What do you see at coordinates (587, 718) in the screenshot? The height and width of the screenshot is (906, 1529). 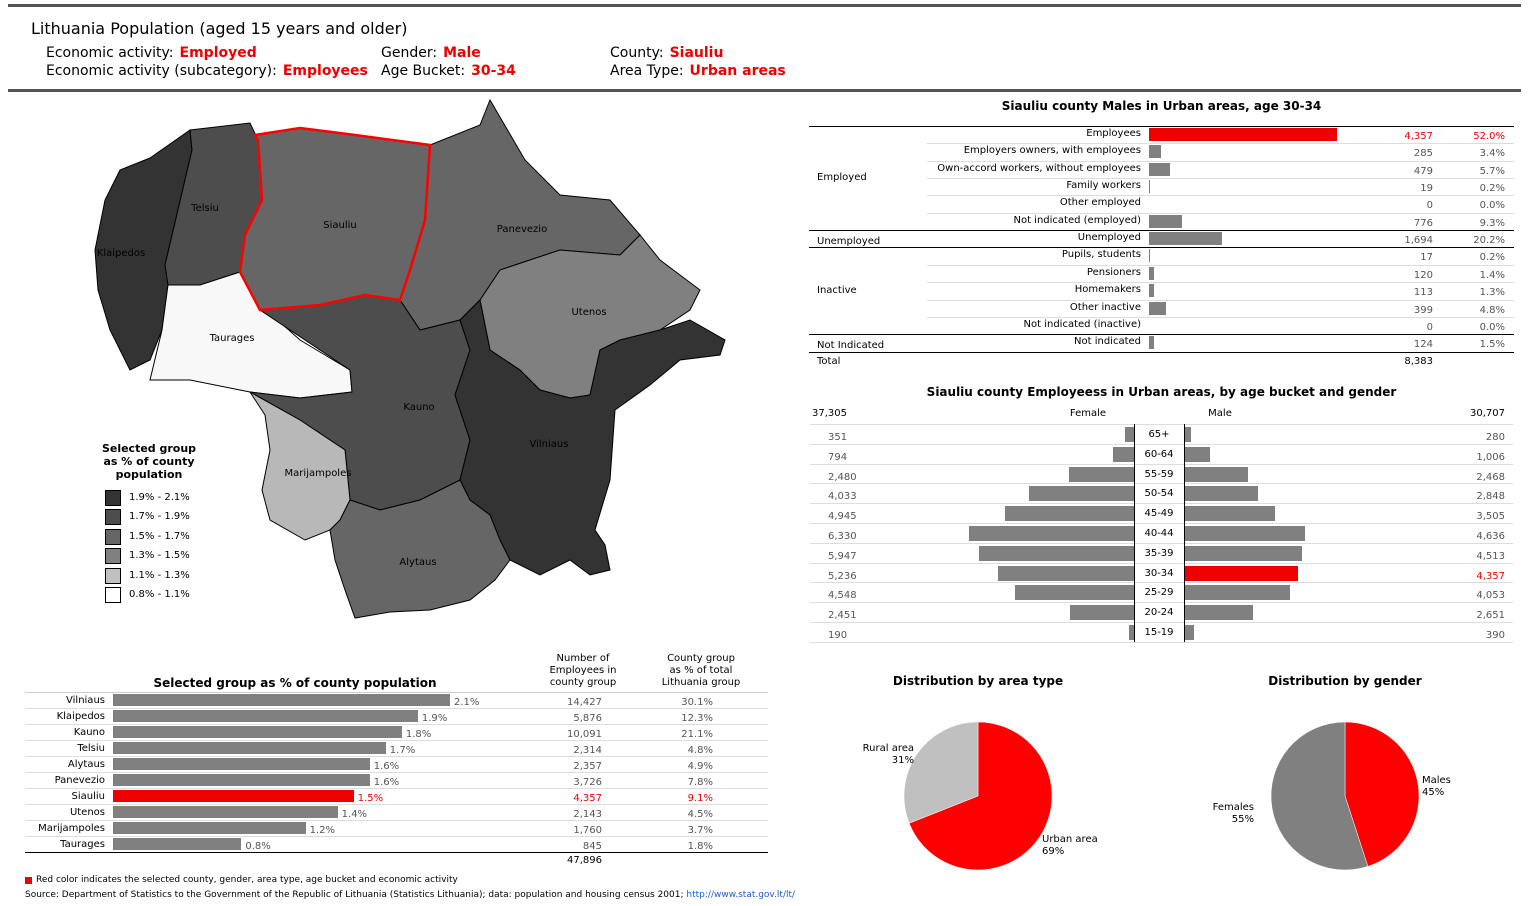 I see `county-count-value: 5,876` at bounding box center [587, 718].